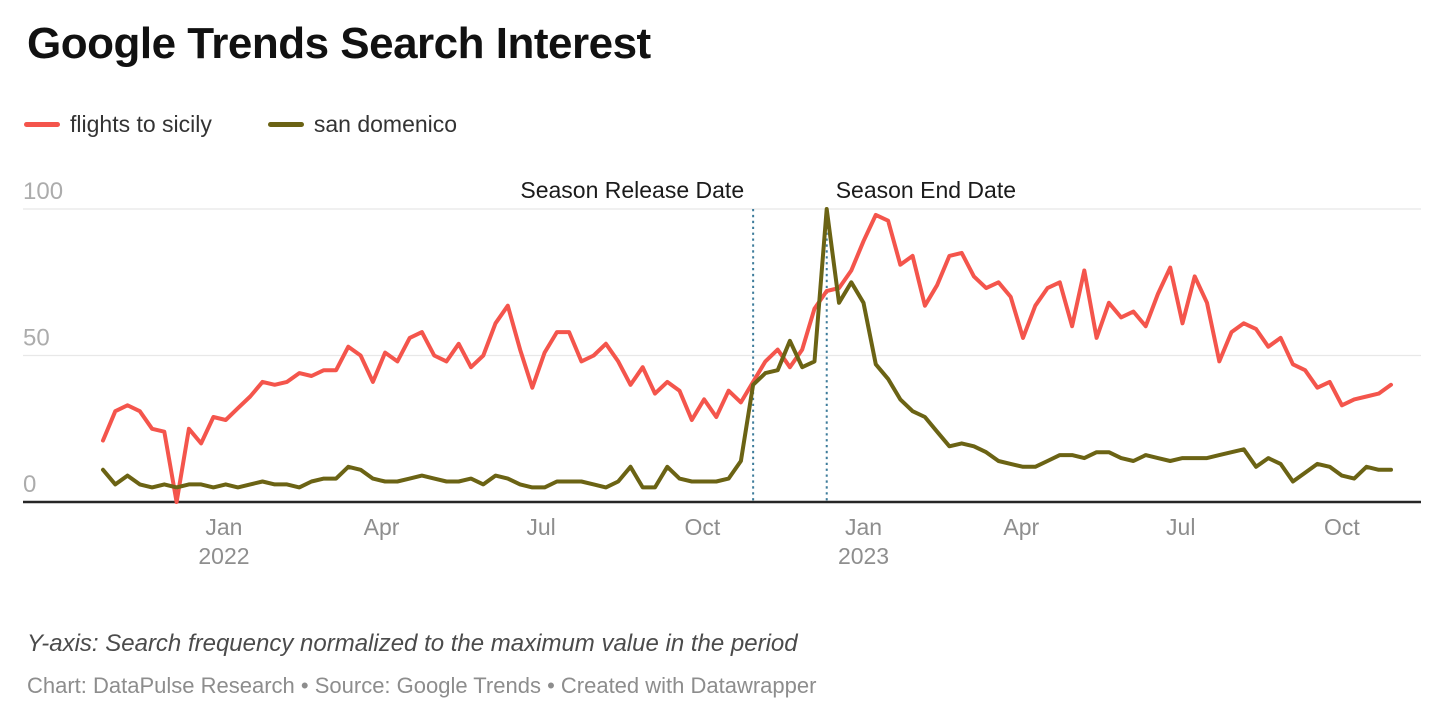 The height and width of the screenshot is (727, 1440). Describe the element at coordinates (339, 43) in the screenshot. I see `chart-title: Google Trends Search Interest` at that location.